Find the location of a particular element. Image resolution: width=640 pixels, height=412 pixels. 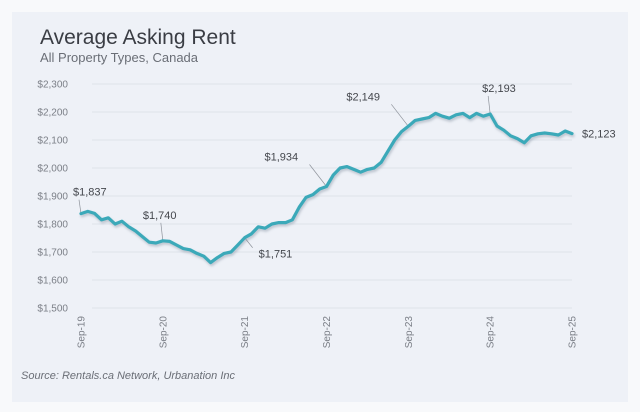

data-label: $1,837 is located at coordinates (90, 193).